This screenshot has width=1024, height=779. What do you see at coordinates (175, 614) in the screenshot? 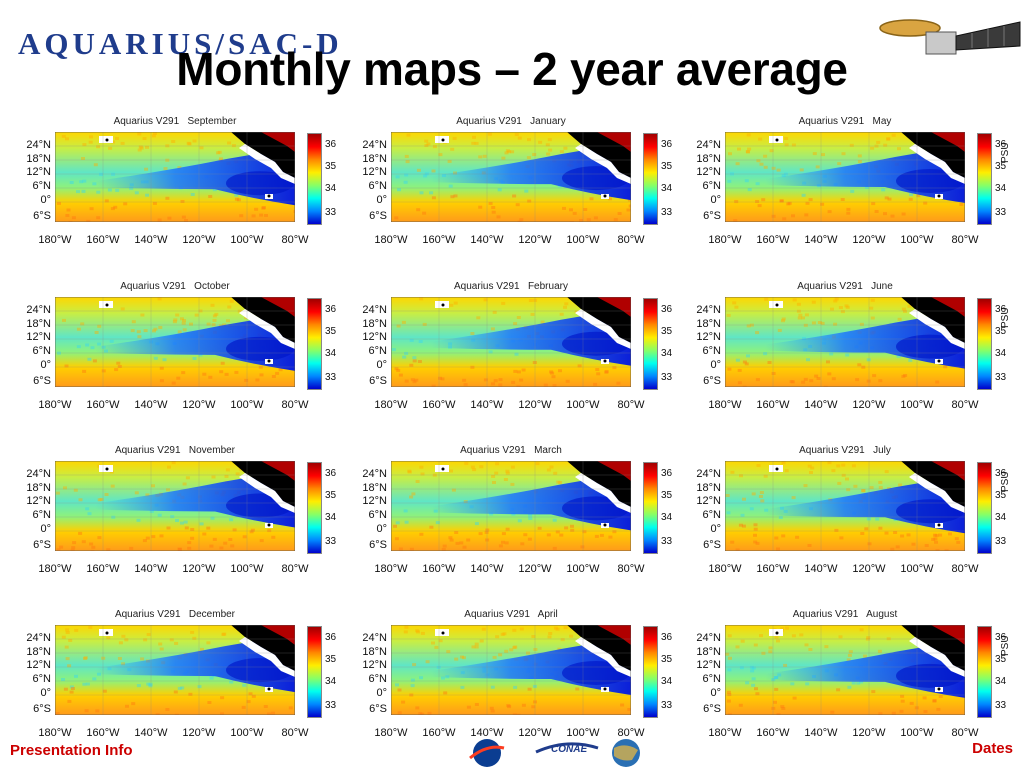
I see `panel-title: Aquarius V291 December` at bounding box center [175, 614].